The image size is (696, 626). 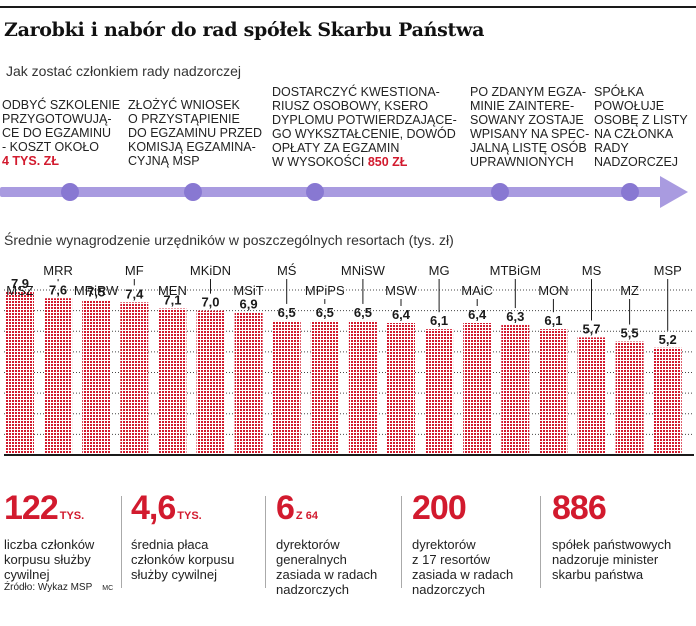 What do you see at coordinates (58, 289) in the screenshot?
I see `bar-value-label: 7,6` at bounding box center [58, 289].